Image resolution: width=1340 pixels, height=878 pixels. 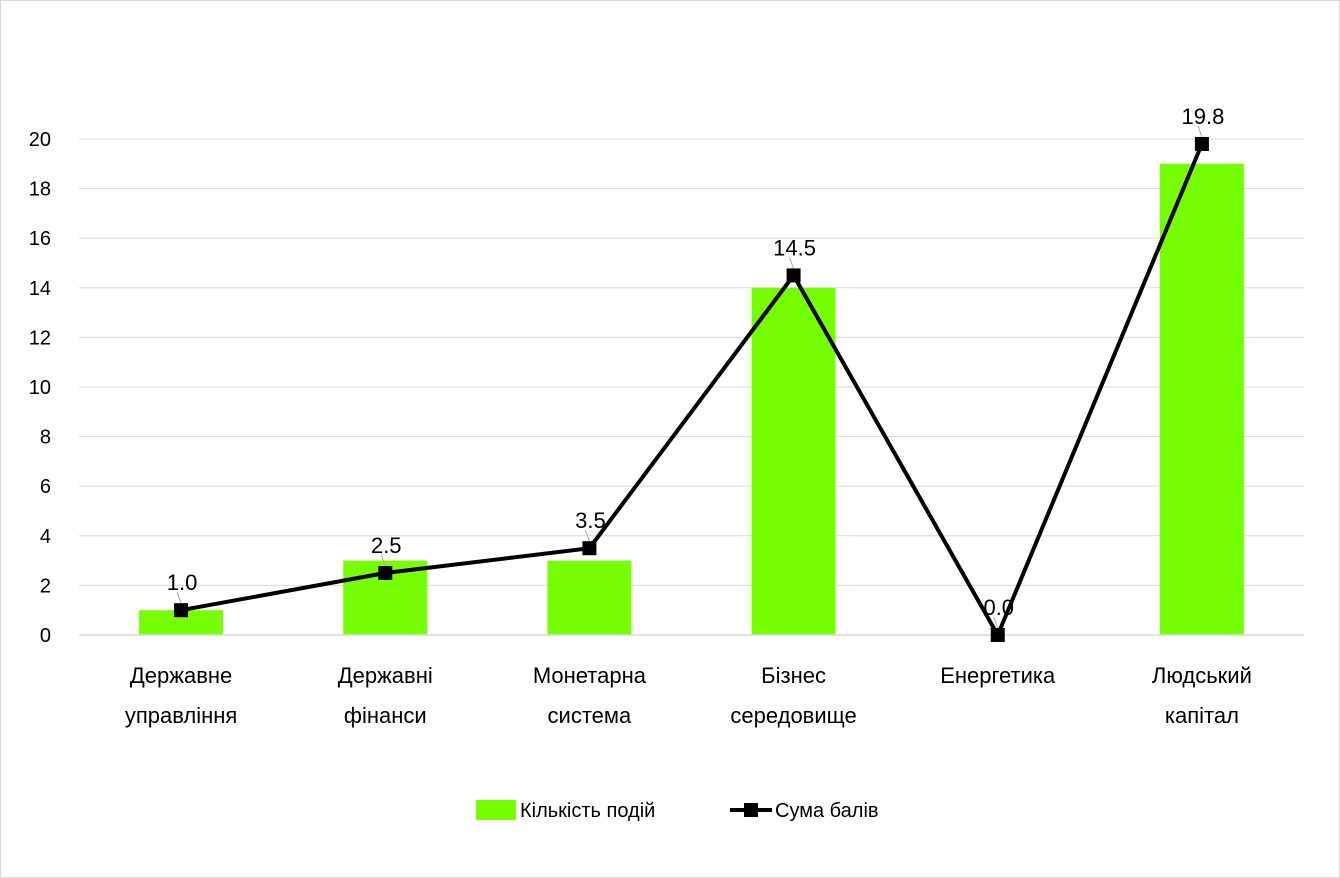 I want to click on y-tick-label: 12, so click(x=40, y=338).